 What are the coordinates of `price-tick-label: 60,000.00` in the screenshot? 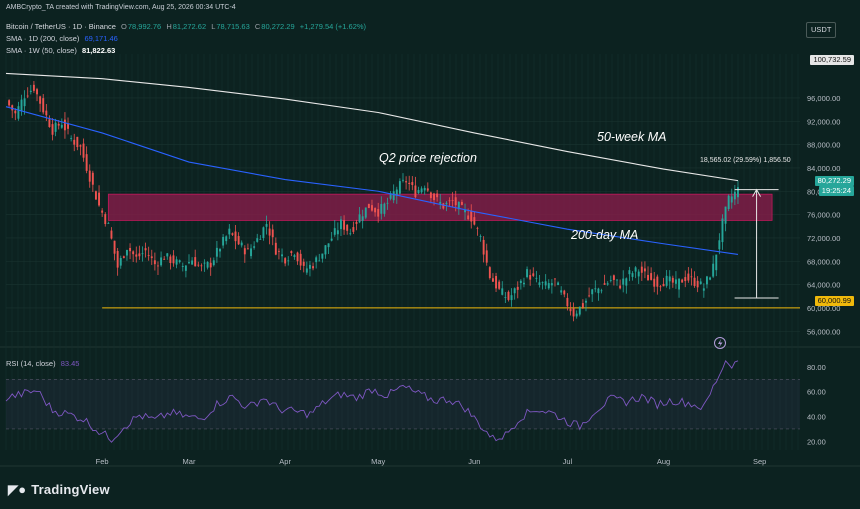 It's located at (823, 308).